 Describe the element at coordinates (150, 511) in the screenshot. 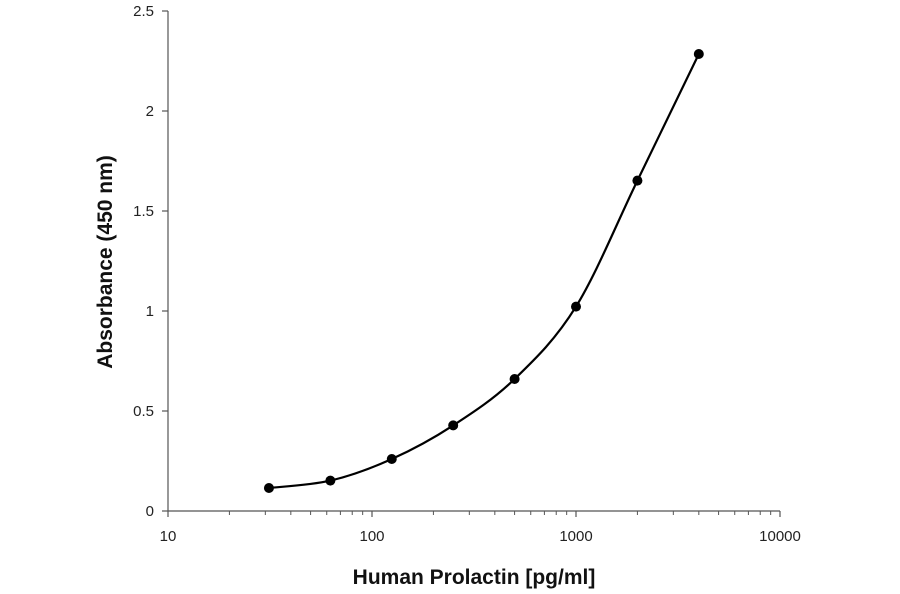

I see `y-tick-label: 0` at that location.